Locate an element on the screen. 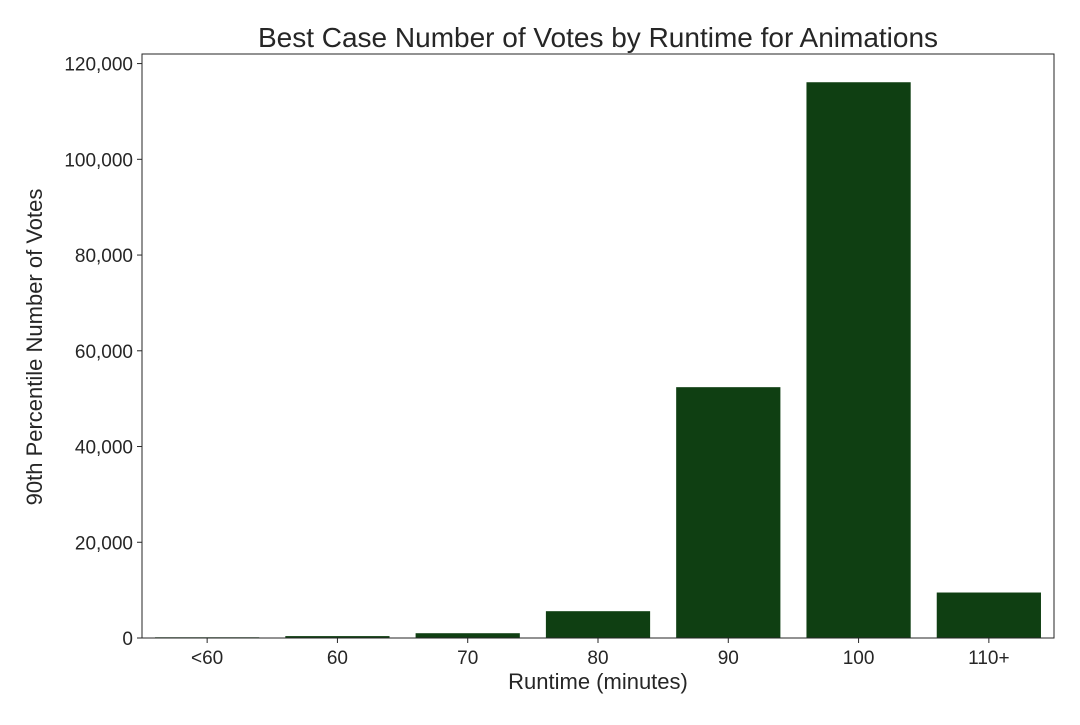 The height and width of the screenshot is (725, 1080). x-axis-ticks: <60 60 70 80 90 100 110+ is located at coordinates (600, 653).